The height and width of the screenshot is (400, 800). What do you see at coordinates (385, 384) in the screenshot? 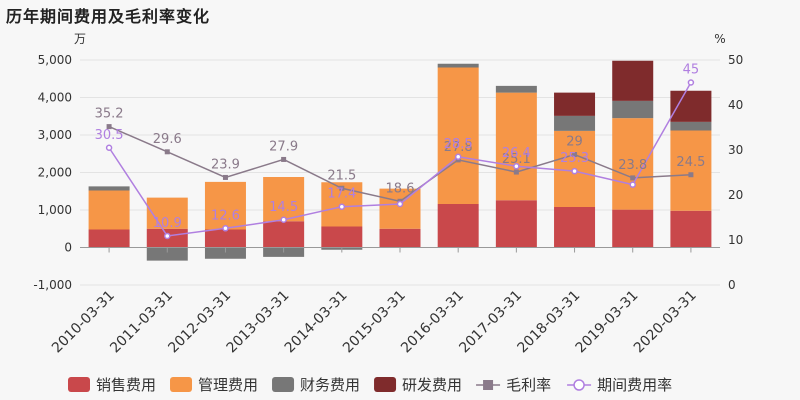
I see `legend-swatch-研发费用` at bounding box center [385, 384].